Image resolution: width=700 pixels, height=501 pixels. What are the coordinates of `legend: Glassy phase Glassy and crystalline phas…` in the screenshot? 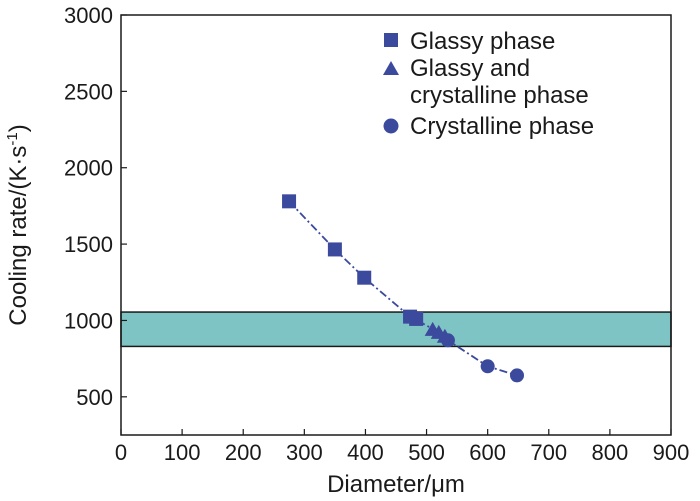 It's located at (488, 84).